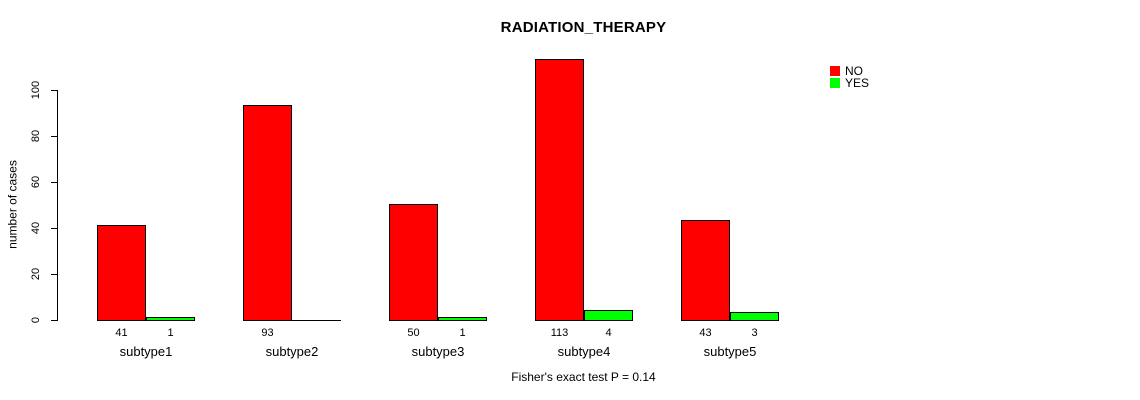 This screenshot has height=400, width=1140. I want to click on bar-value-yes-subtype3: 1, so click(462, 333).